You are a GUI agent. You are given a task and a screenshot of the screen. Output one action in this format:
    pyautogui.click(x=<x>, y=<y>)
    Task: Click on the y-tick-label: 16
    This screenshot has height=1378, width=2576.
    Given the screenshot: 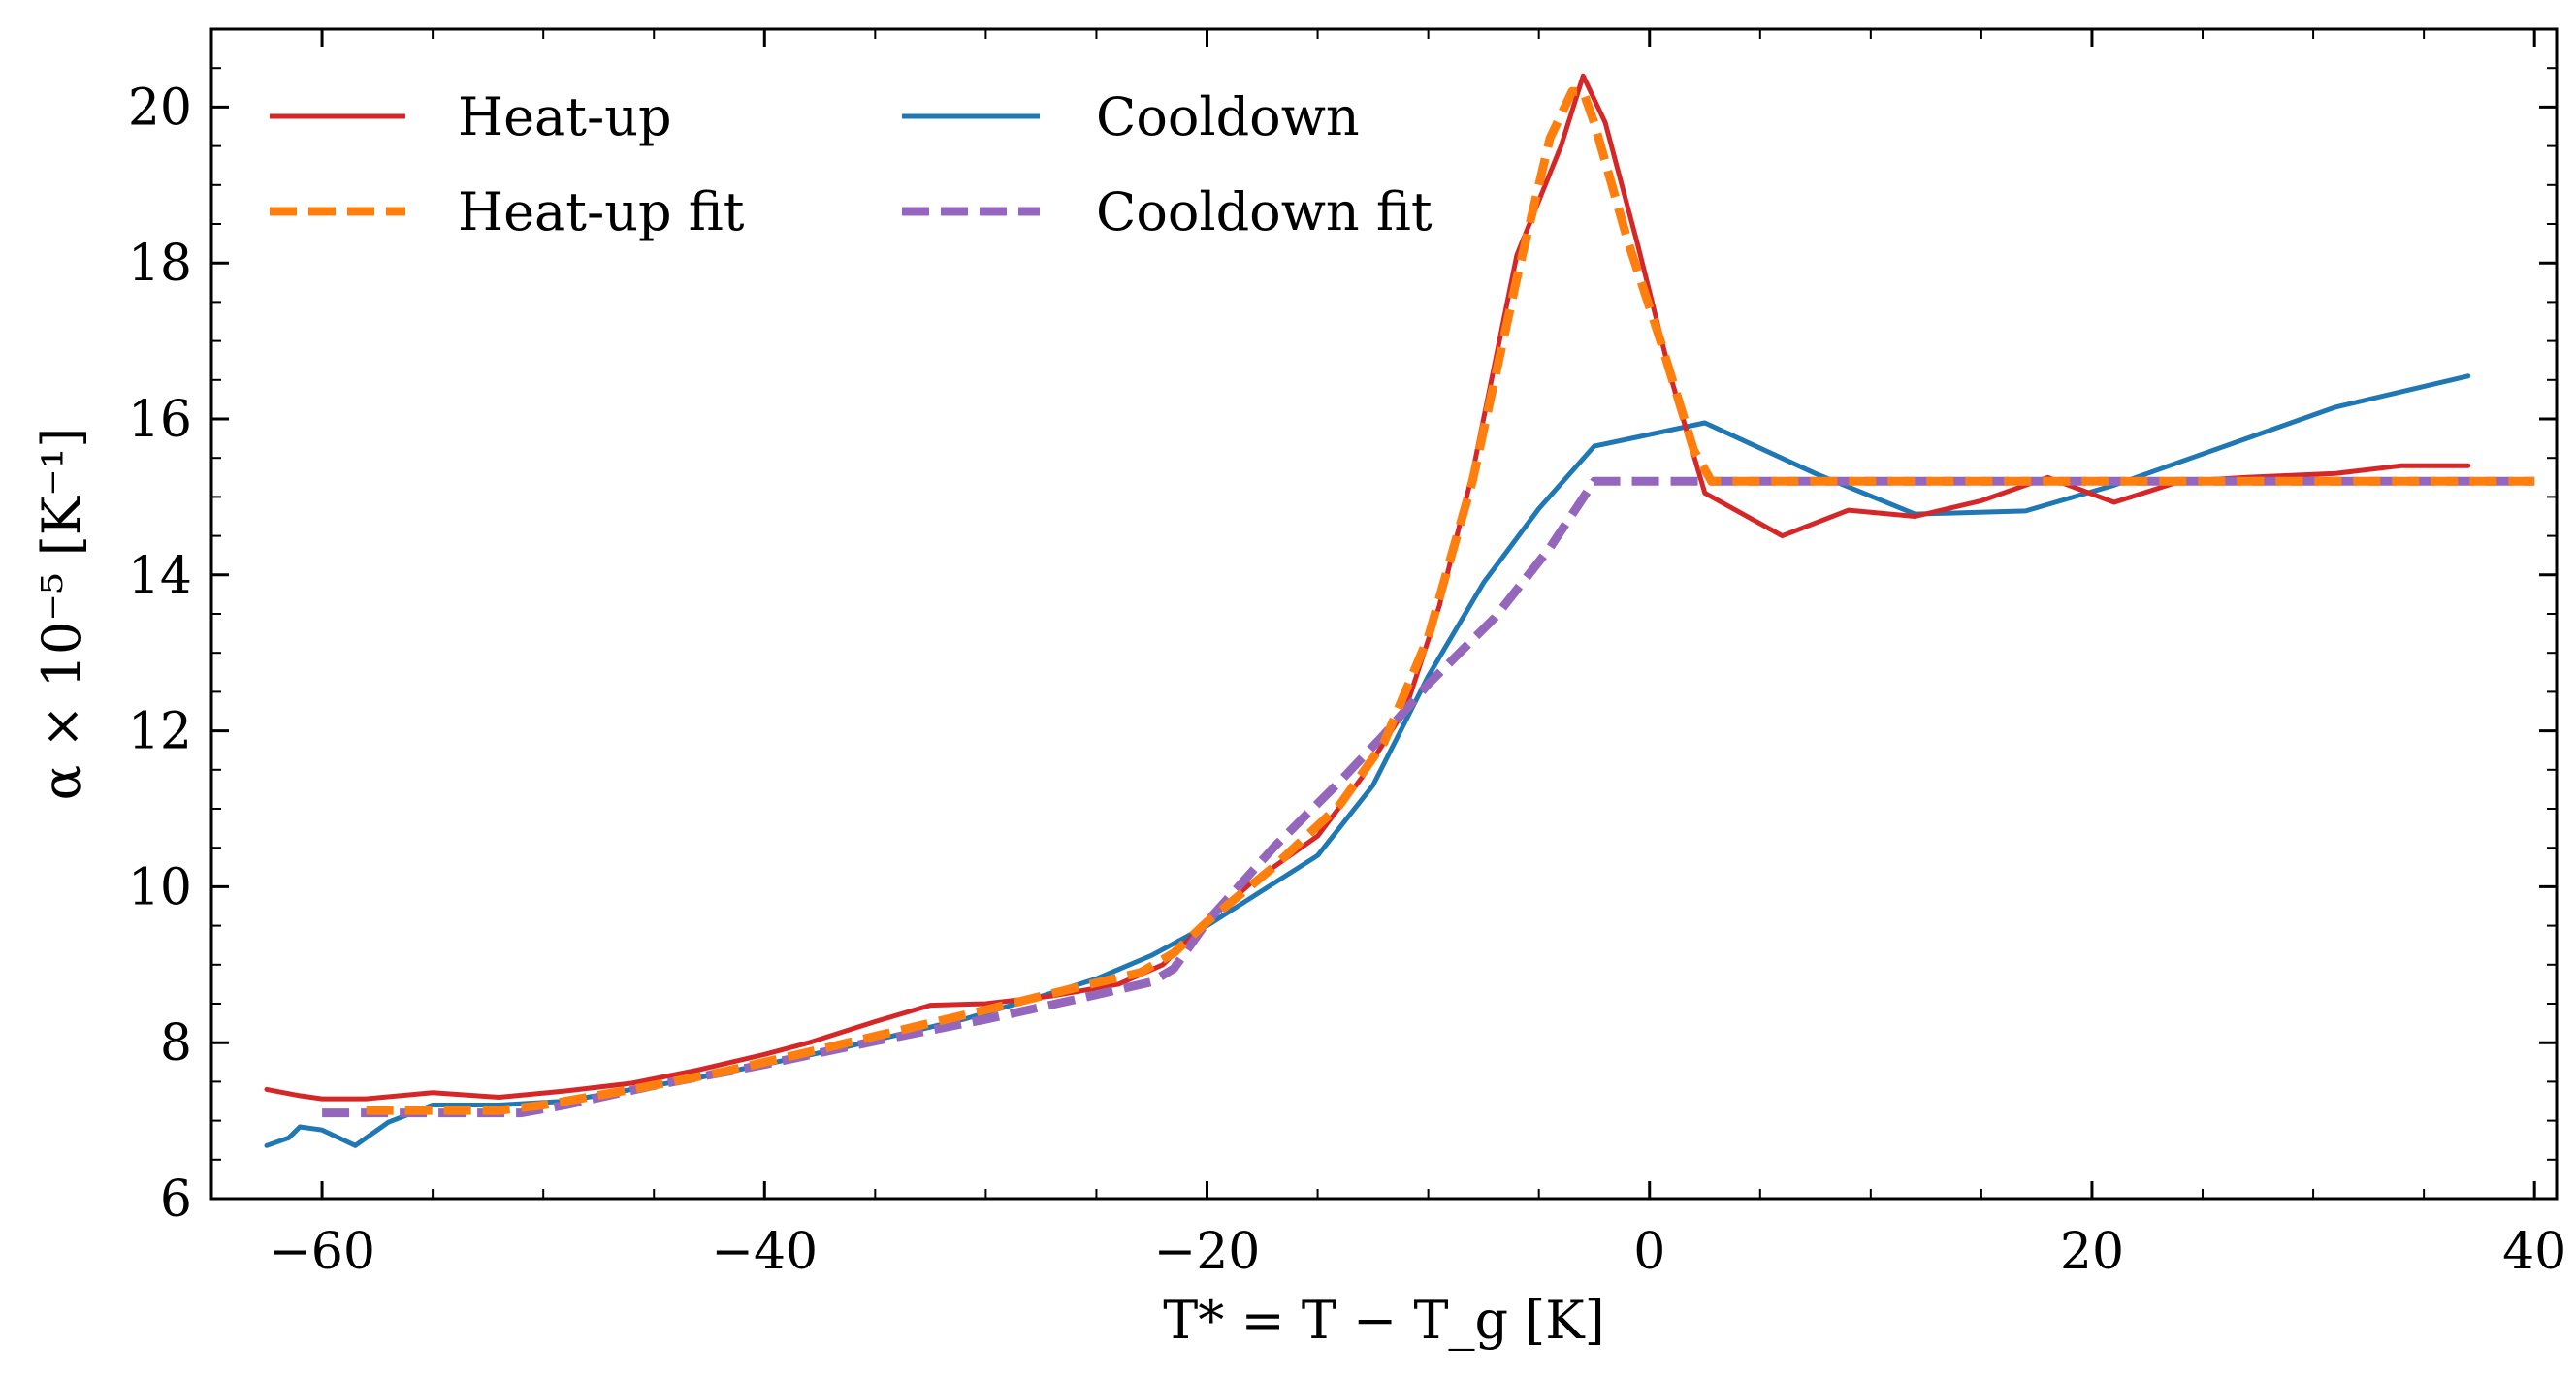 What is the action you would take?
    pyautogui.click(x=160, y=420)
    